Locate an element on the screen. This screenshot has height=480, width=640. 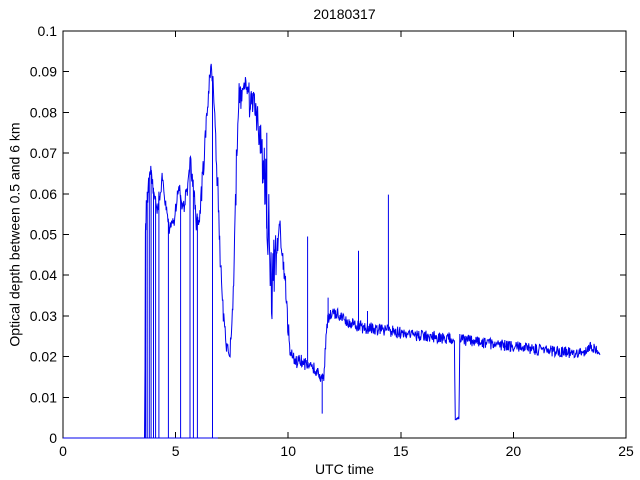
y-tick-label: 0.02 is located at coordinates (43, 357).